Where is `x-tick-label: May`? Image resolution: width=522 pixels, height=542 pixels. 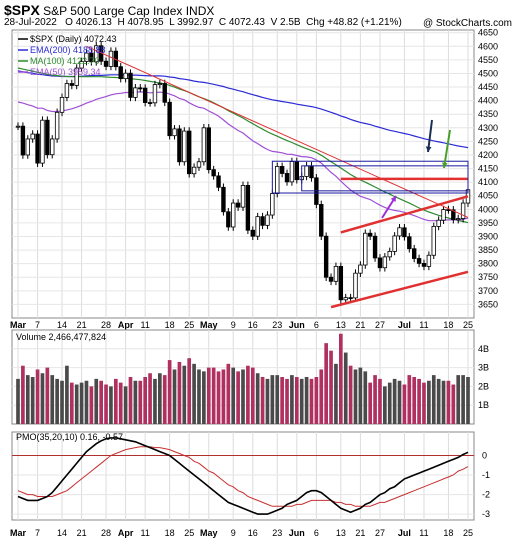 x-tick-label: May is located at coordinates (209, 325).